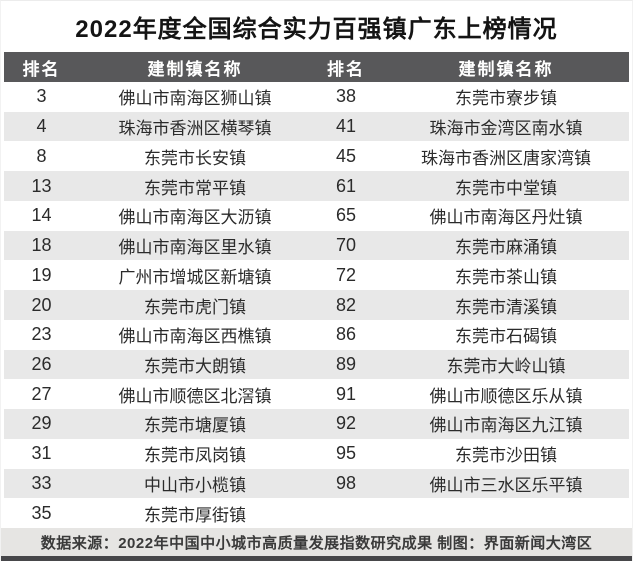 This screenshot has height=561, width=633. What do you see at coordinates (506, 188) in the screenshot?
I see `town-cell: 东莞市中堂镇` at bounding box center [506, 188].